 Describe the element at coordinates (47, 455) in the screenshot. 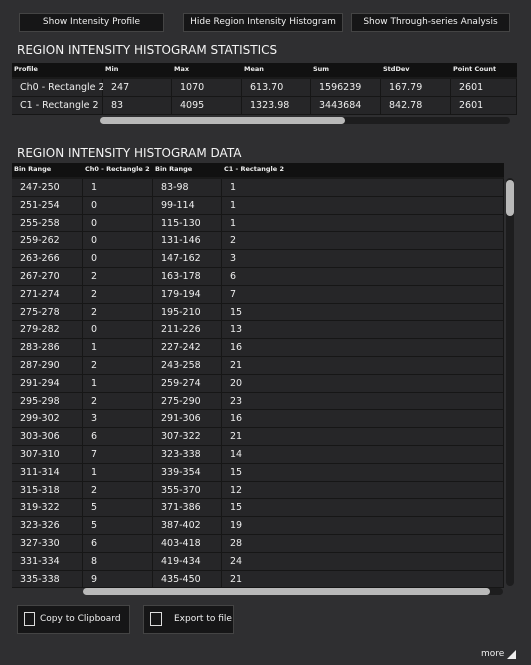

I see `table-cell: 307-310` at that location.